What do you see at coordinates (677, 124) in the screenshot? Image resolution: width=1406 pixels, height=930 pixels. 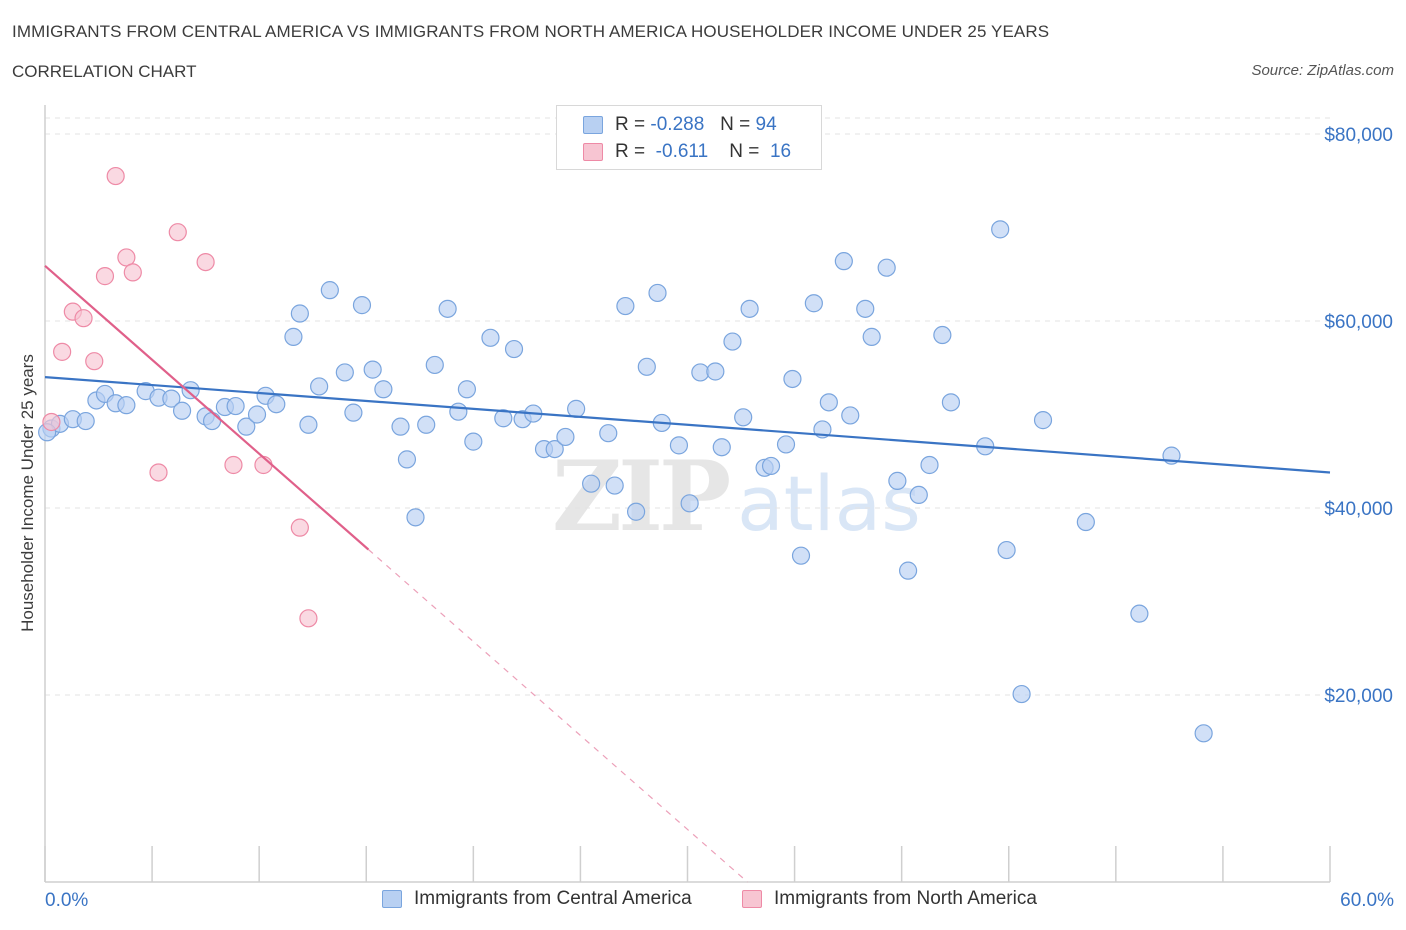 I see `legend-r-value: -0.288` at bounding box center [677, 124].